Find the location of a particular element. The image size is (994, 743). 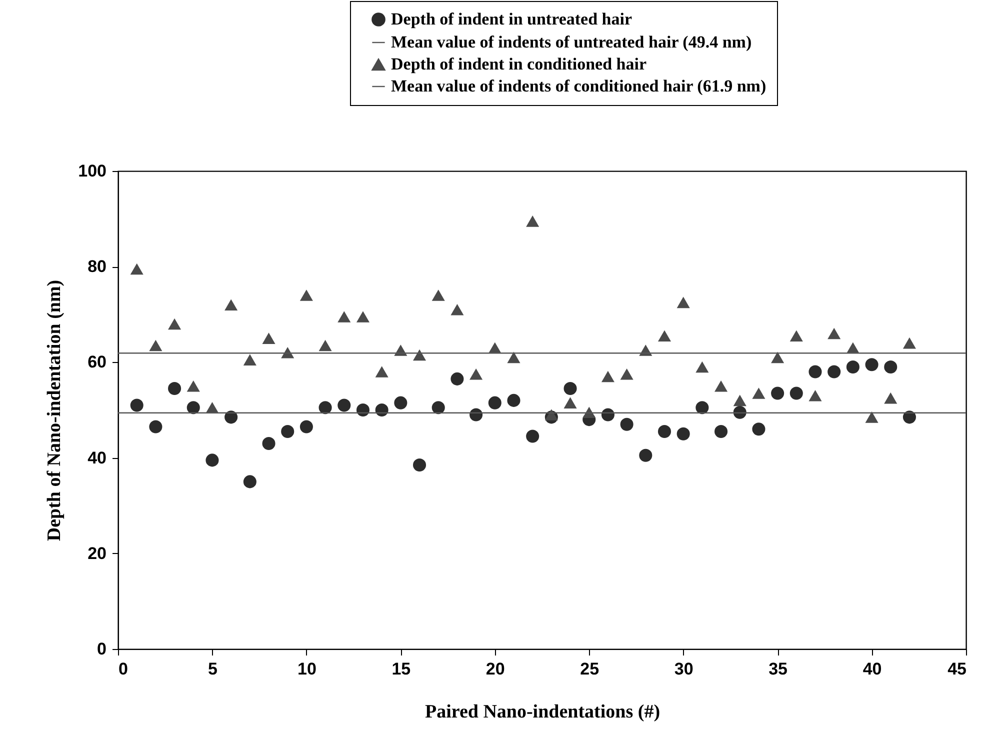

y-tick-label: 60 is located at coordinates (97, 362).